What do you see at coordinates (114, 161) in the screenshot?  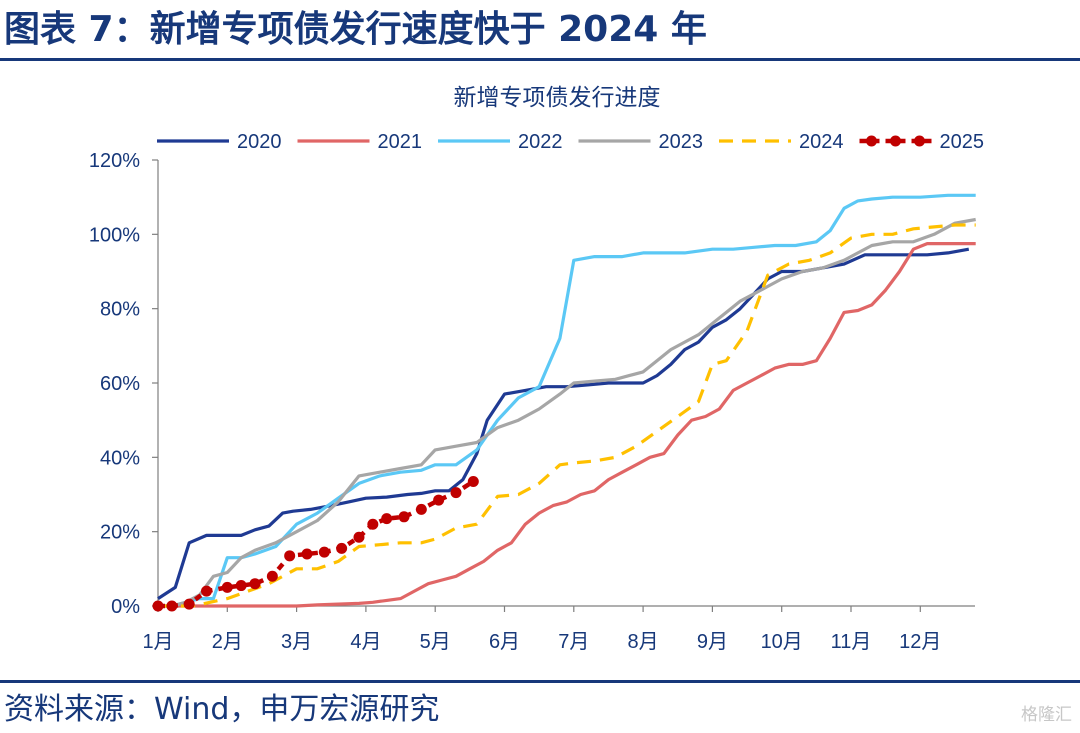 I see `y-tick-label: 120%` at bounding box center [114, 161].